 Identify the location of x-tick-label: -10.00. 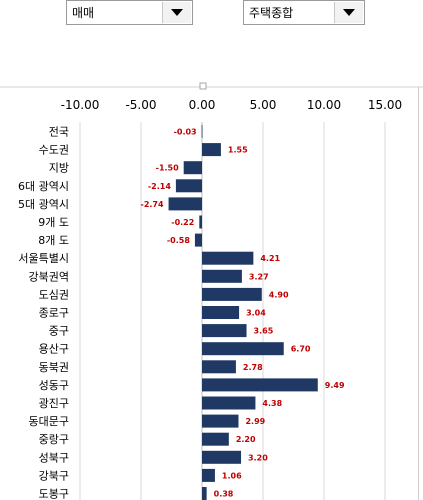
(80, 105).